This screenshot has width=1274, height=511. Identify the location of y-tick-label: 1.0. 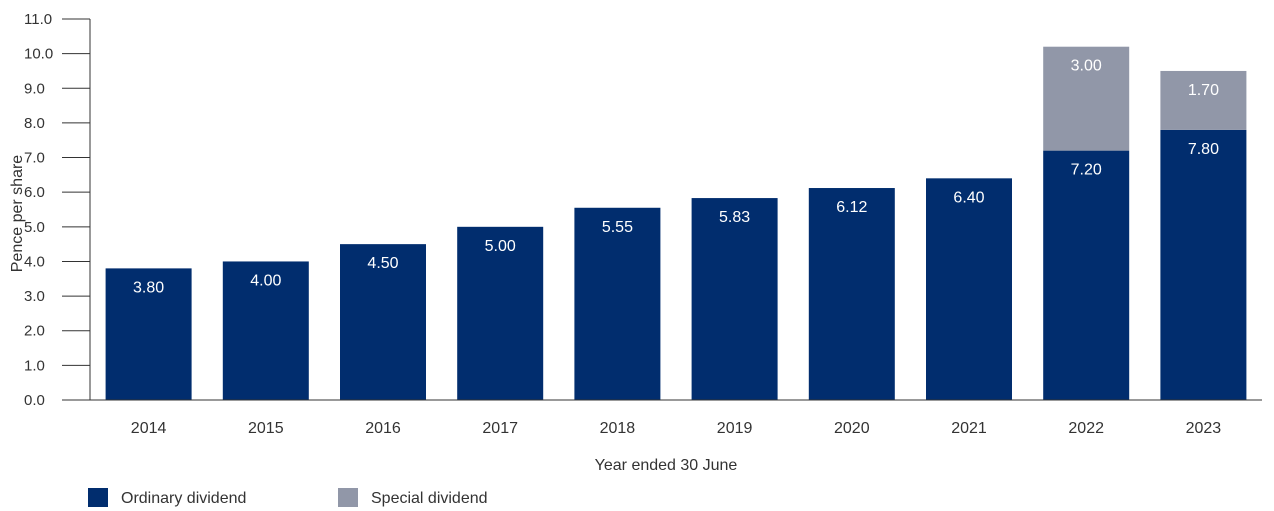
(34, 365).